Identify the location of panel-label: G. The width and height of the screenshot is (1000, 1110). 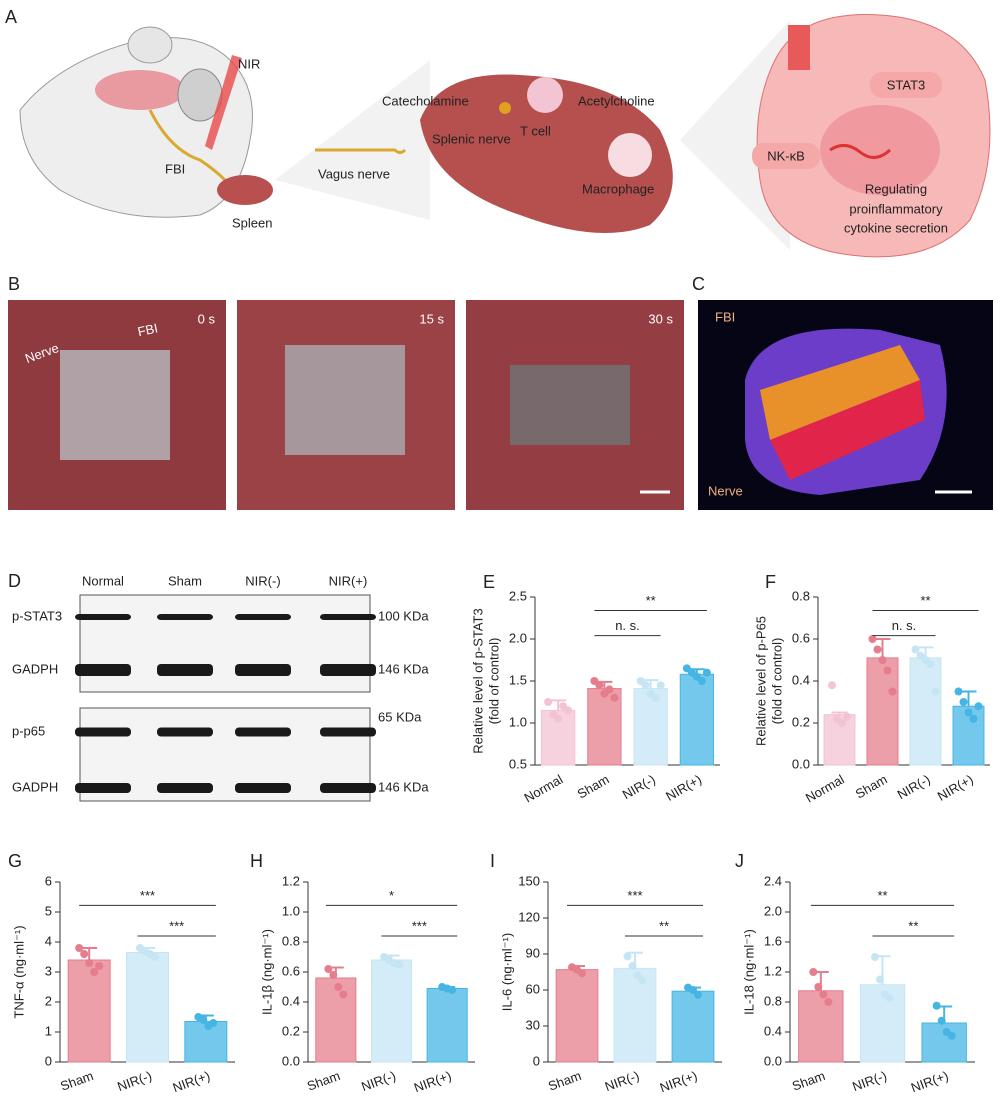
(15, 861).